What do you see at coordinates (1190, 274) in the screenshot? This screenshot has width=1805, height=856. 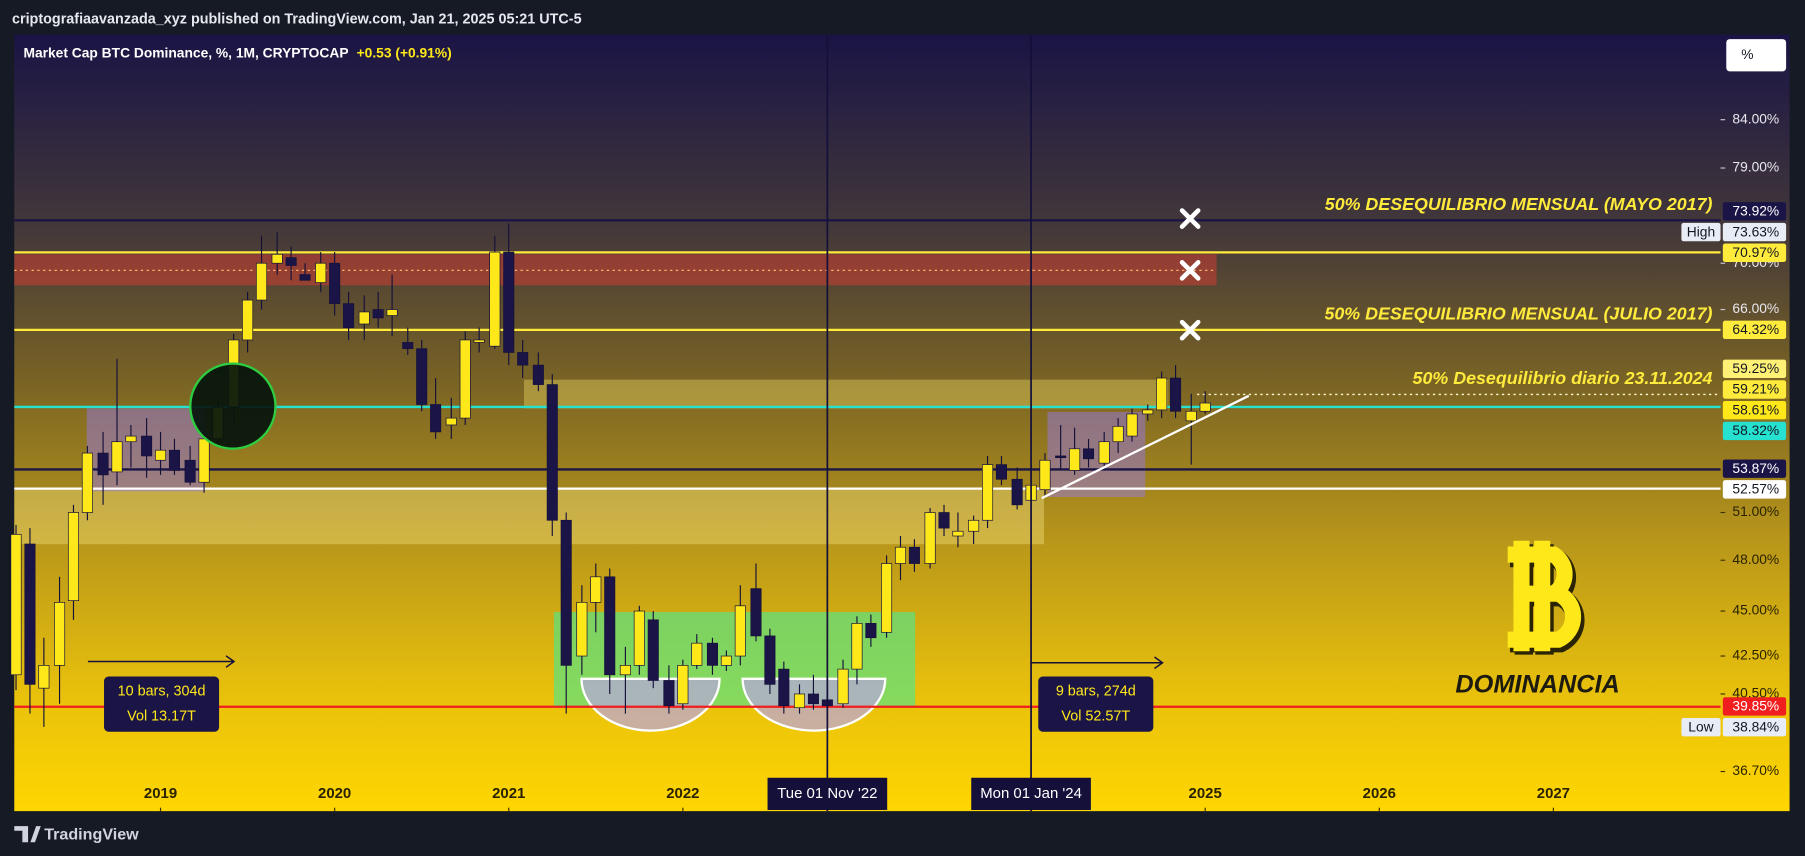 I see `x-marks` at bounding box center [1190, 274].